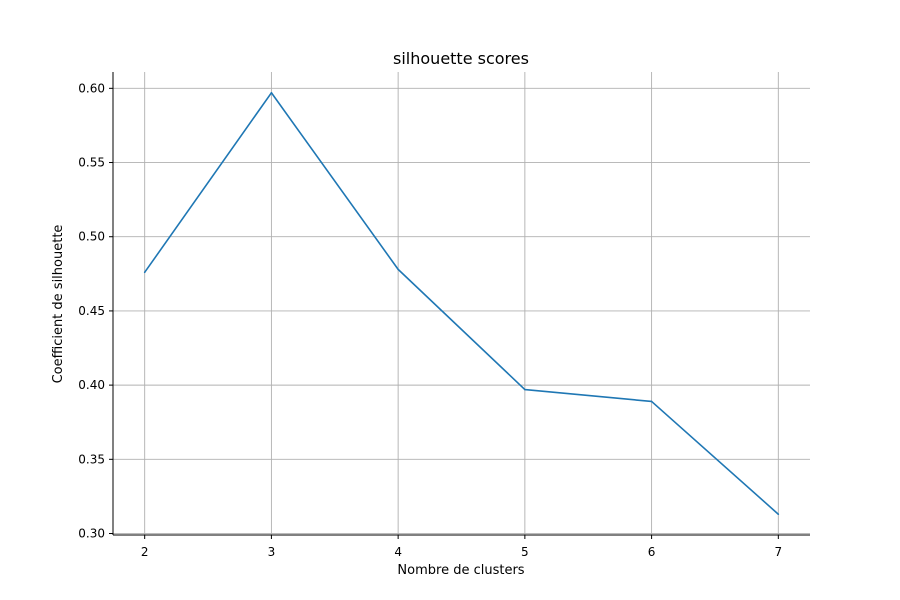 This screenshot has width=900, height=600. Describe the element at coordinates (398, 552) in the screenshot. I see `x-tick-label-4: 4` at that location.